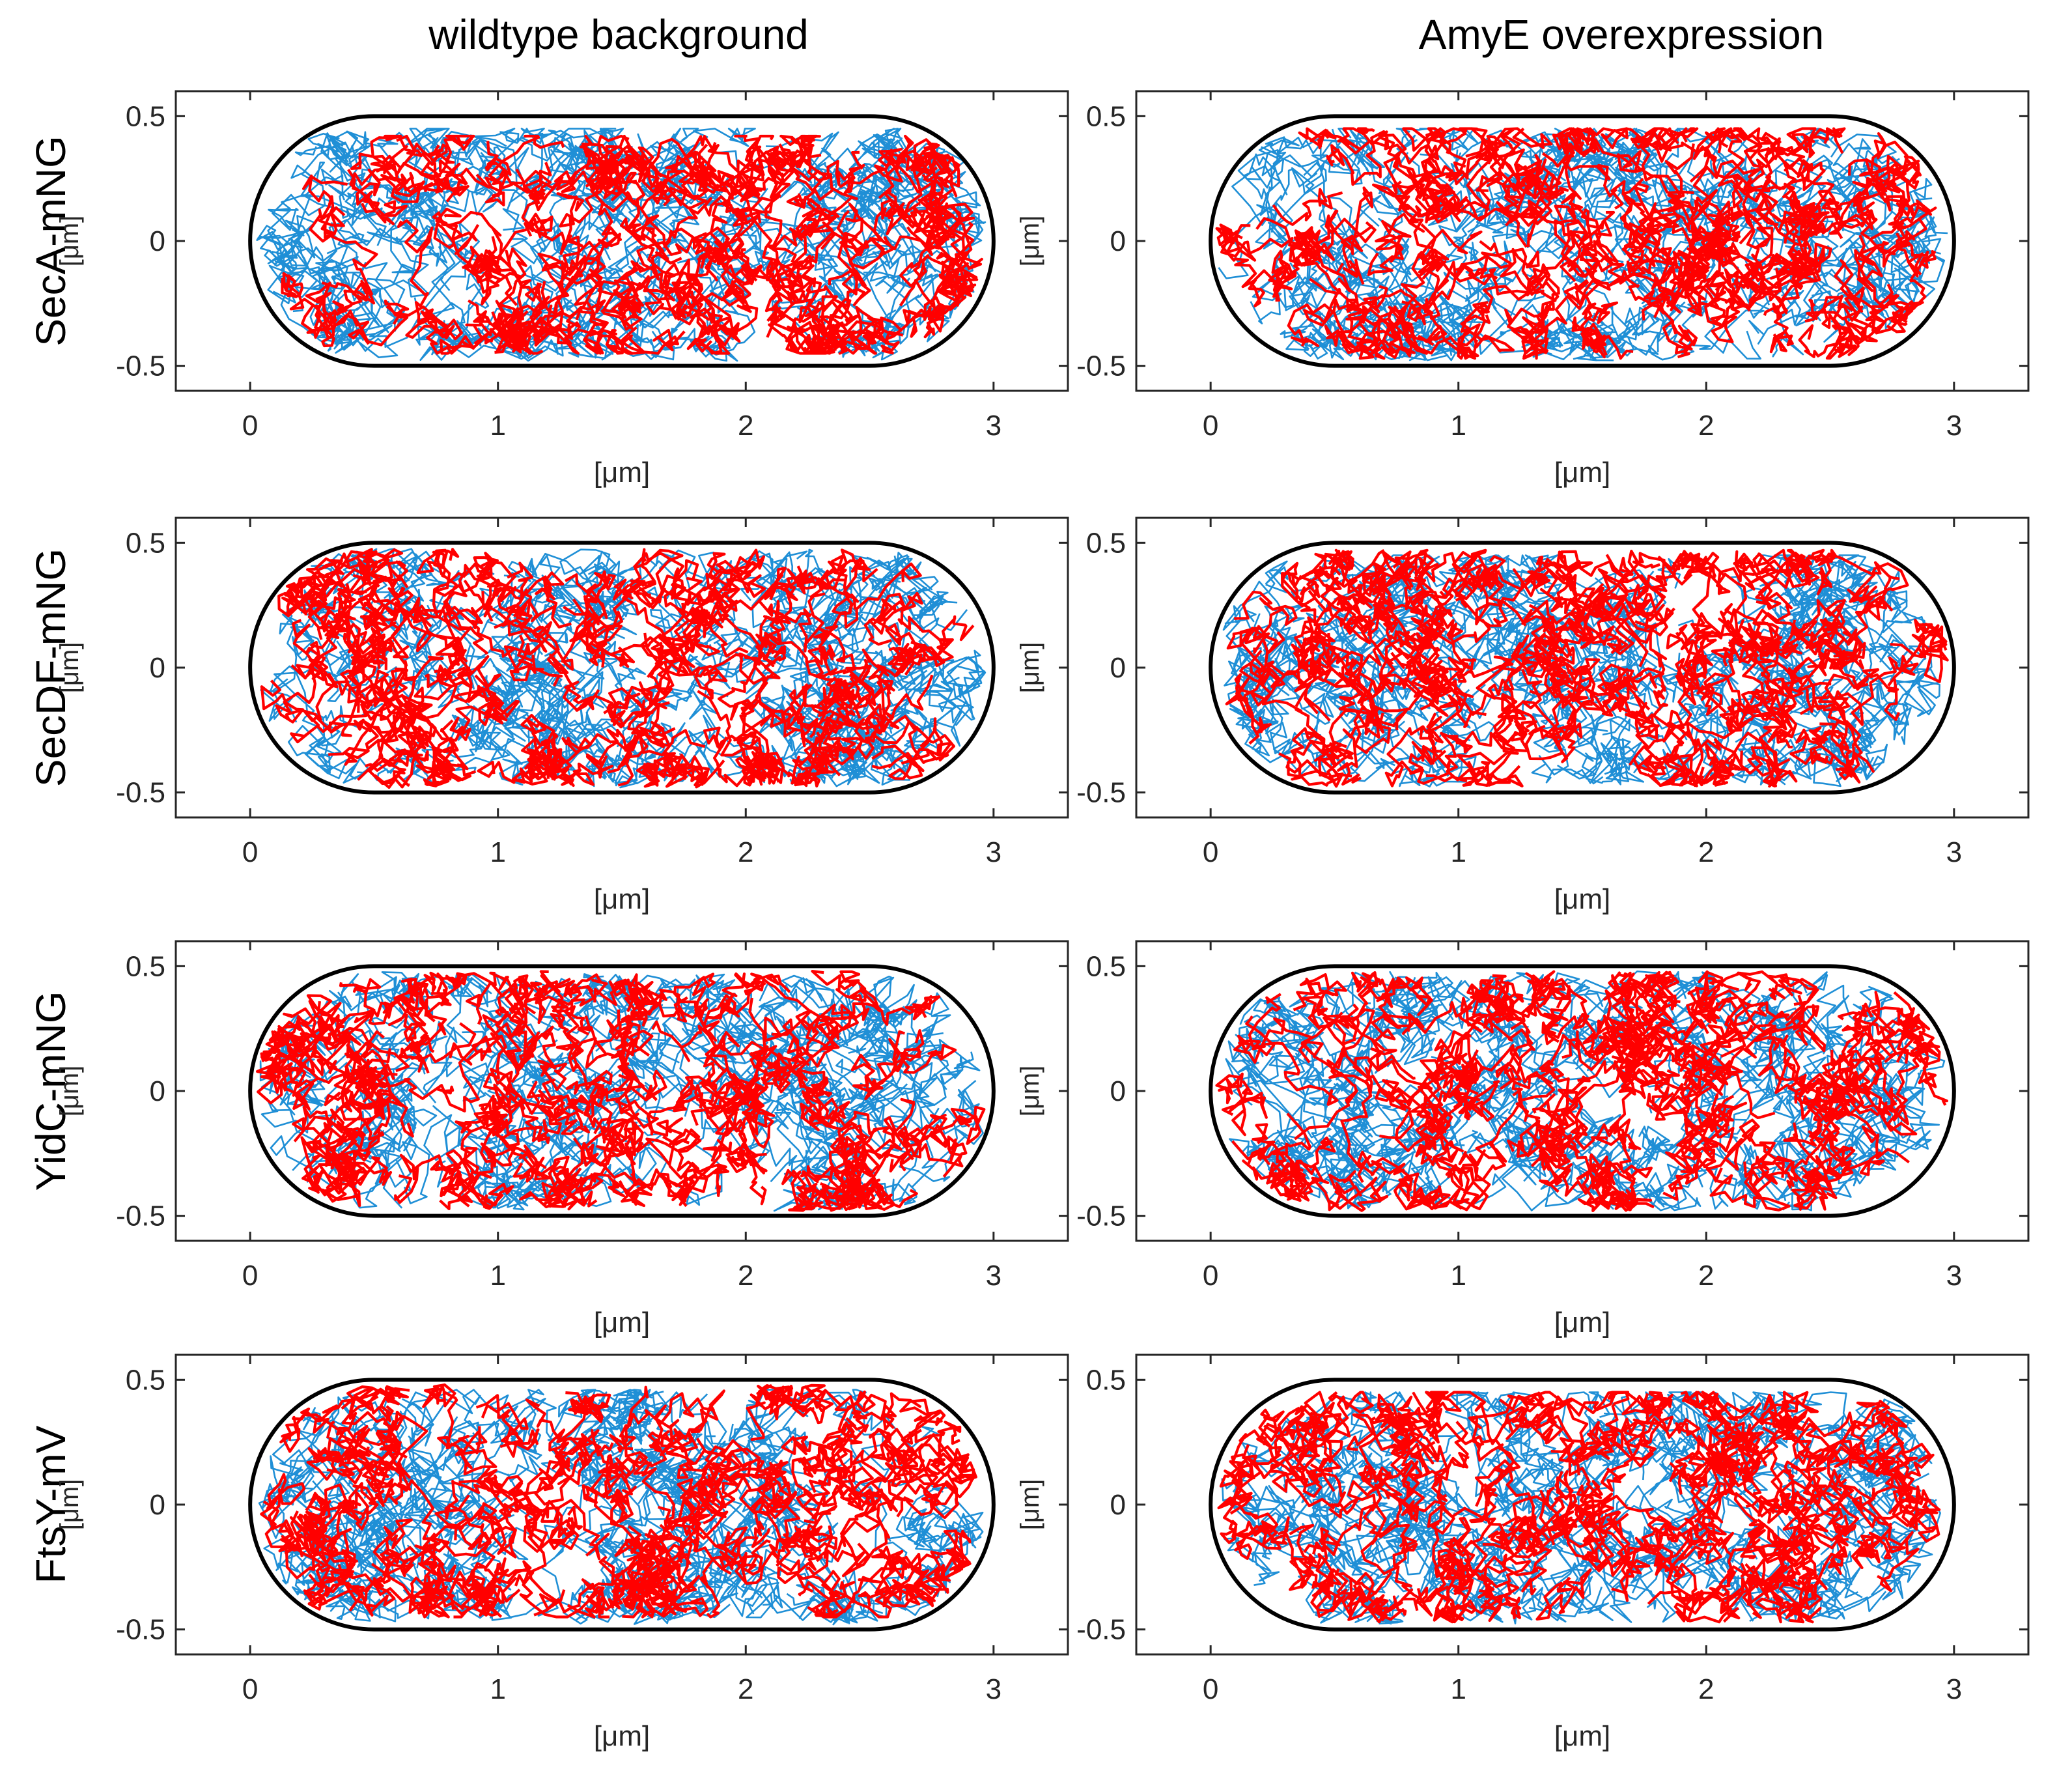  I want to click on panel-7: 0 1 2 3 0.5 0 -0.5 [μm] [μm], so click(562, 1552).